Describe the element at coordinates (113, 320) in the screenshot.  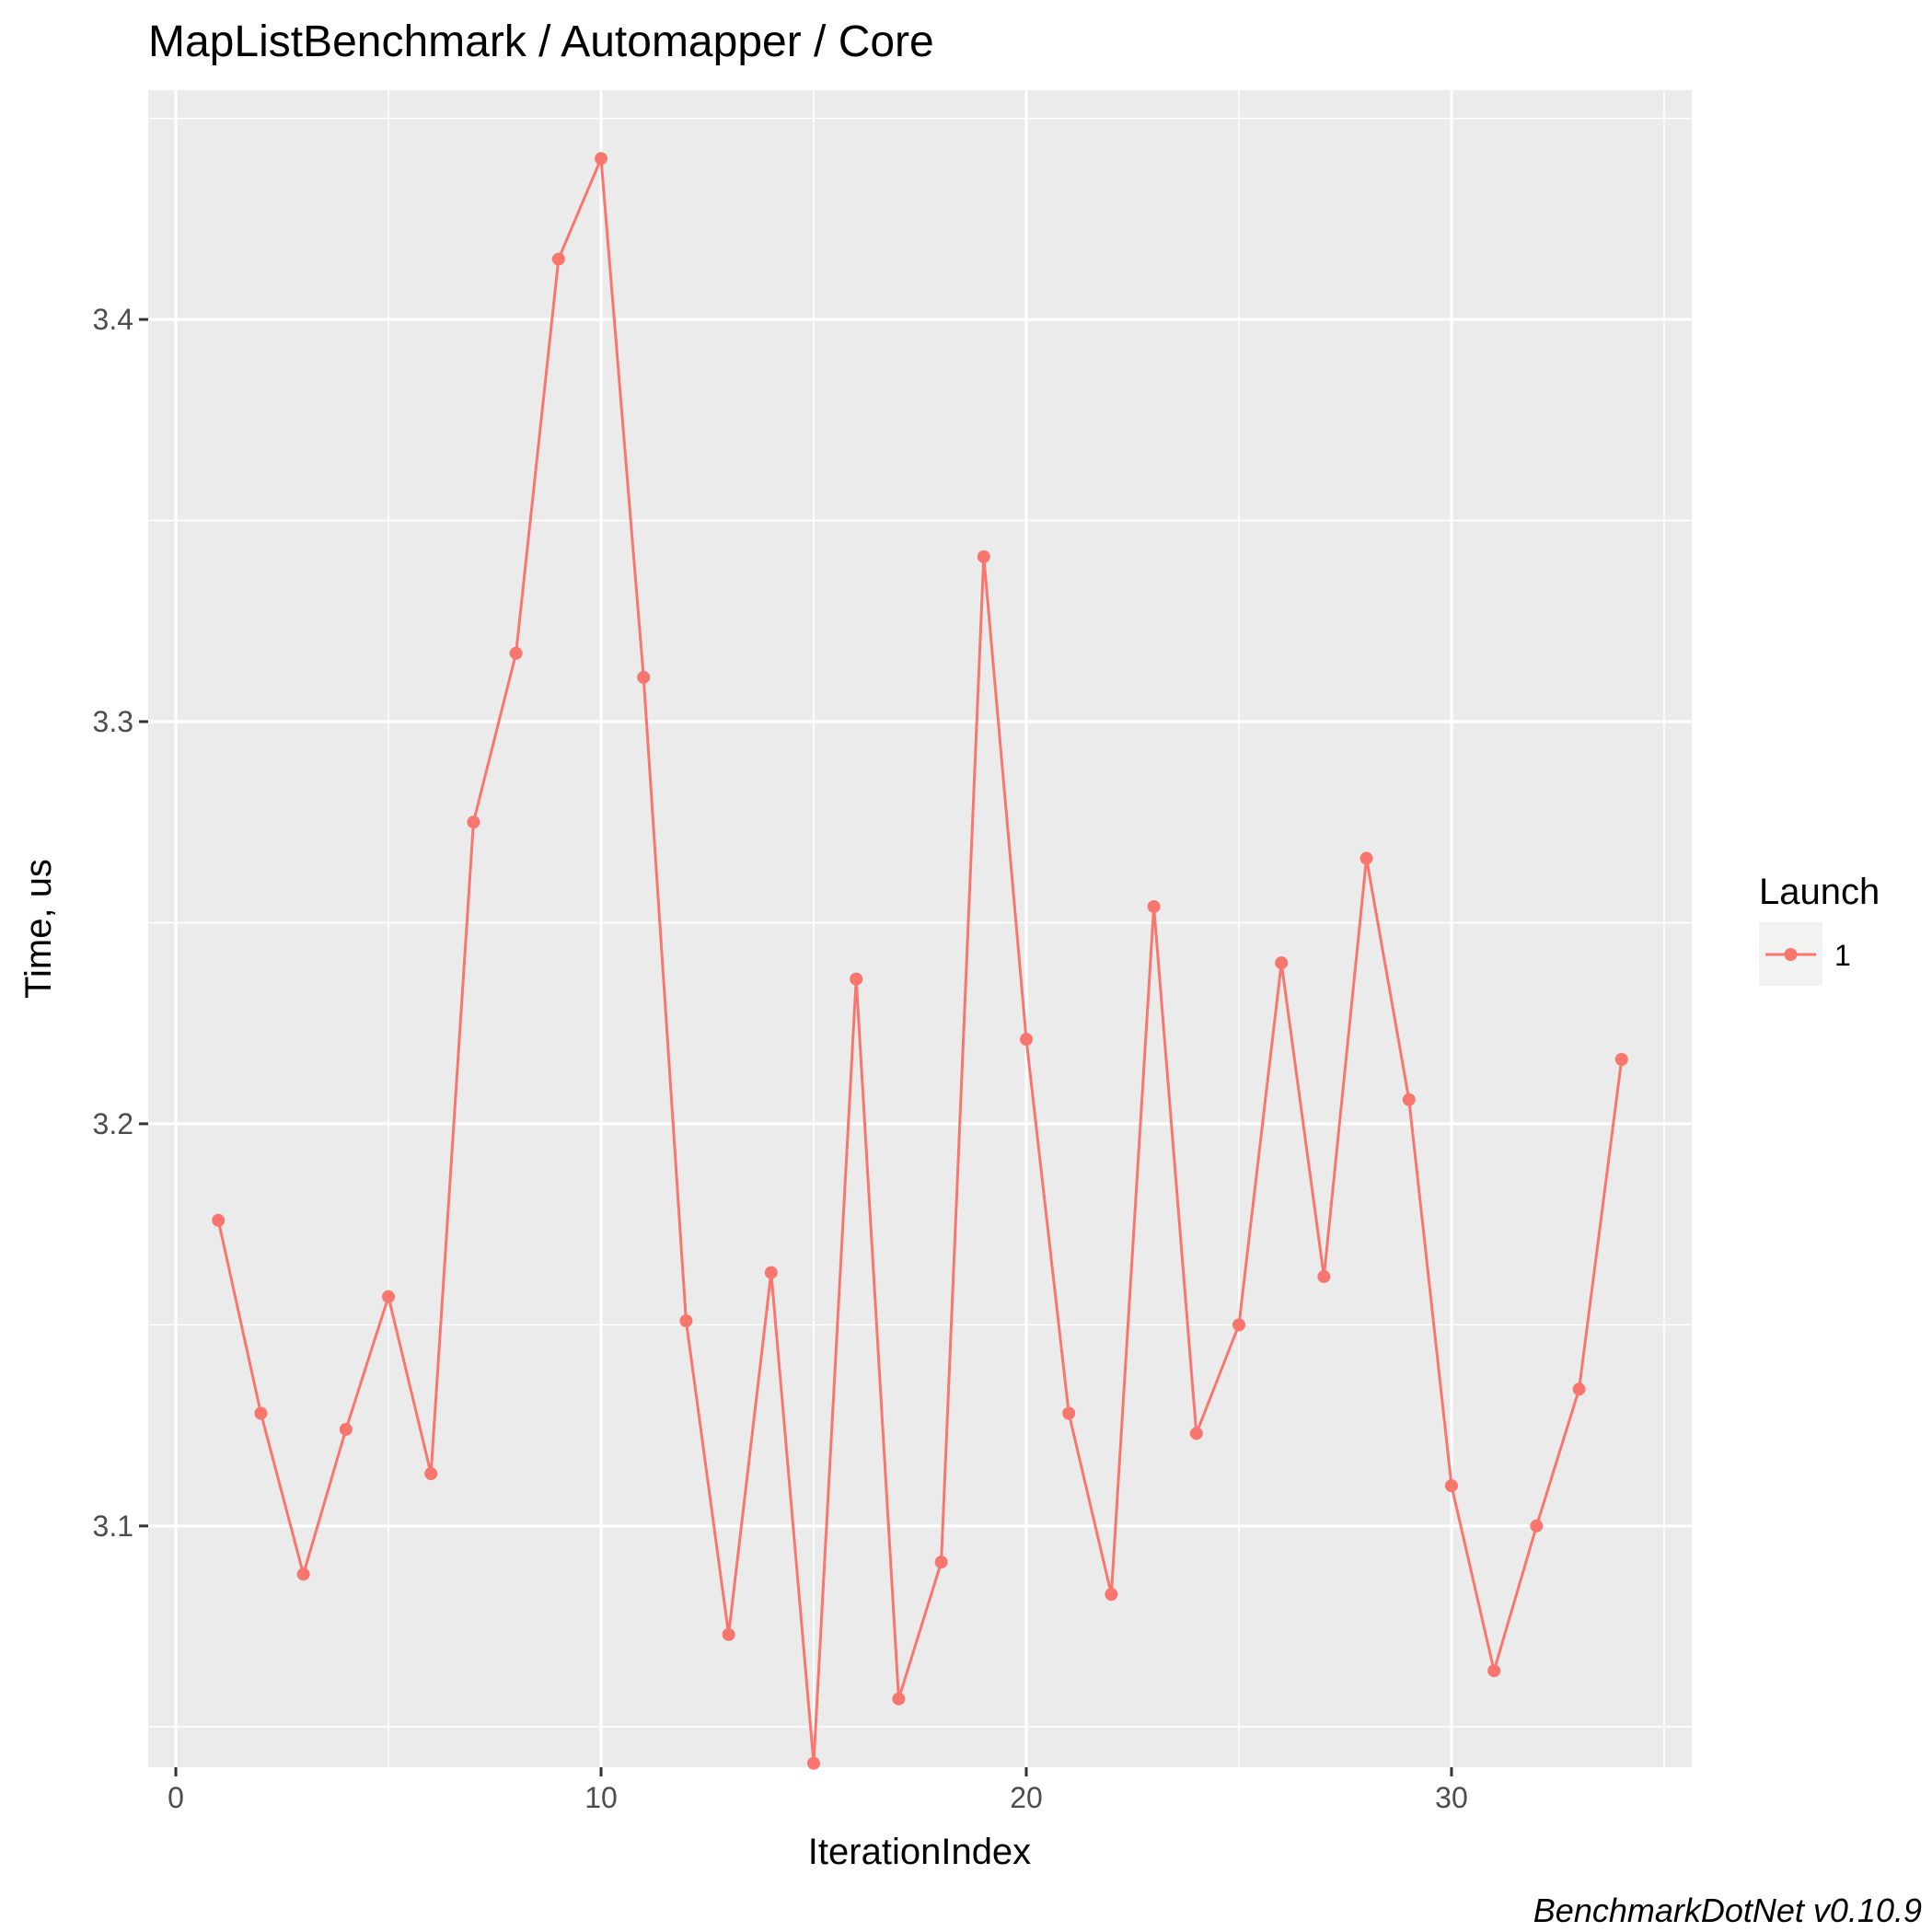
I see `y-tick-label: 3.4` at that location.